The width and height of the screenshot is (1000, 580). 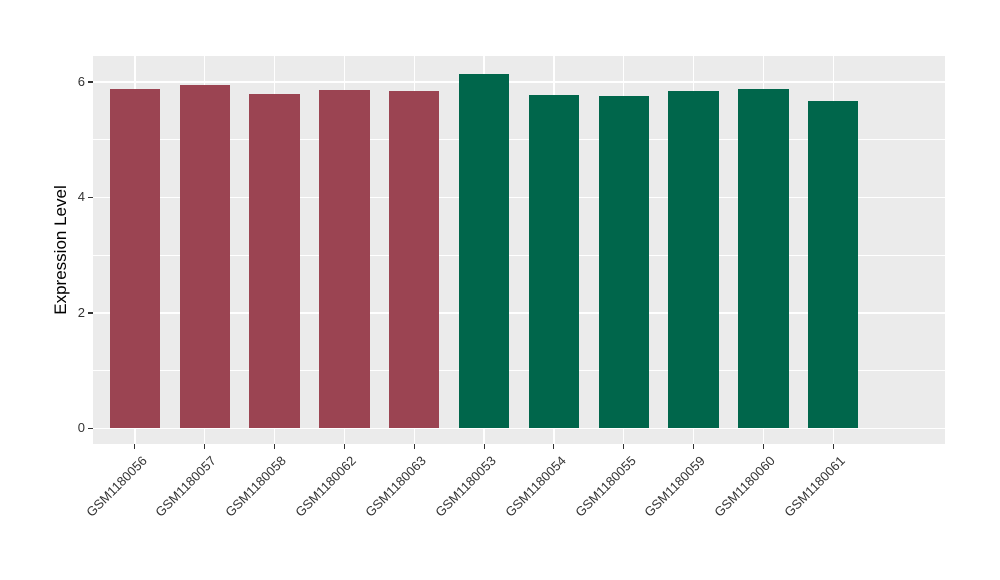 What do you see at coordinates (675, 486) in the screenshot?
I see `x-tick-label: GSM1180059` at bounding box center [675, 486].